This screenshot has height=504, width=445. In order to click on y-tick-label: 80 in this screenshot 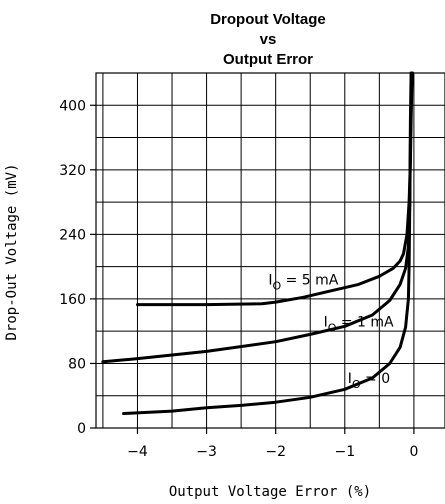, I will do `click(77, 364)`.